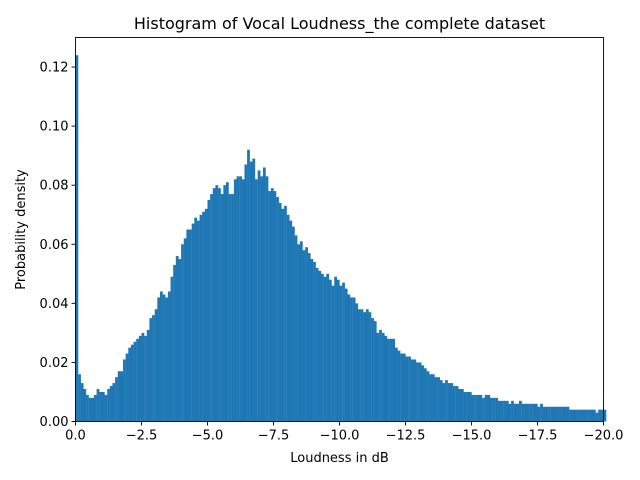 The width and height of the screenshot is (640, 480). What do you see at coordinates (54, 422) in the screenshot?
I see `y-tick-label: 0.00` at bounding box center [54, 422].